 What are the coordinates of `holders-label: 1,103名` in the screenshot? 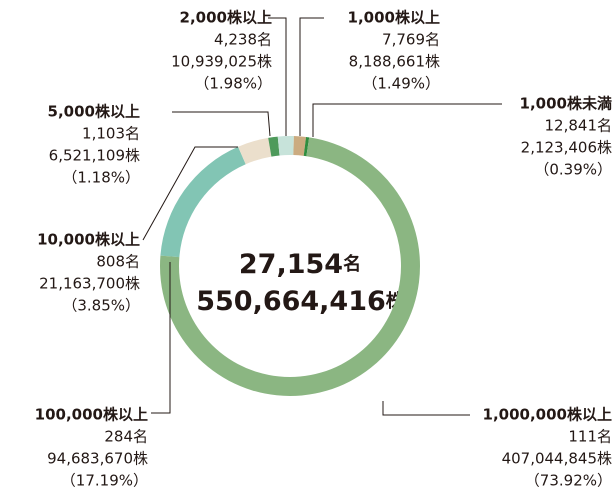 It's located at (111, 134).